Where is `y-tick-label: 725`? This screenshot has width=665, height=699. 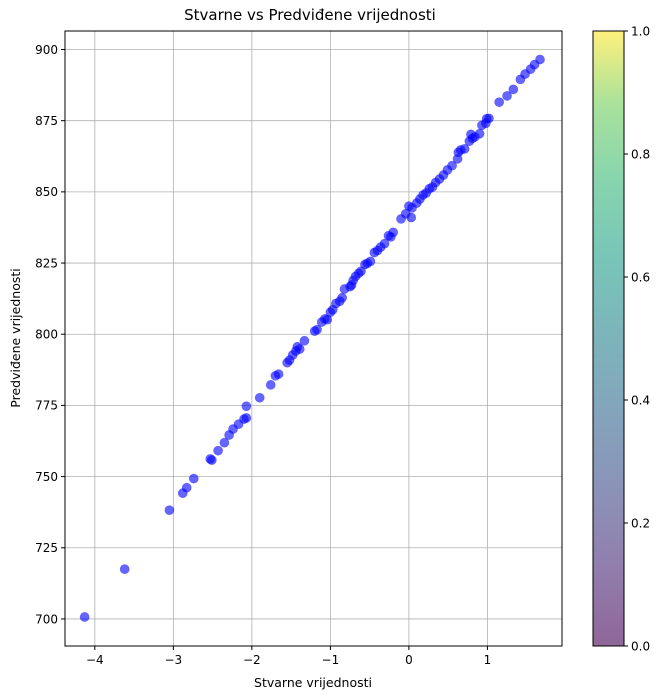
y-tick-label: 725 is located at coordinates (46, 548).